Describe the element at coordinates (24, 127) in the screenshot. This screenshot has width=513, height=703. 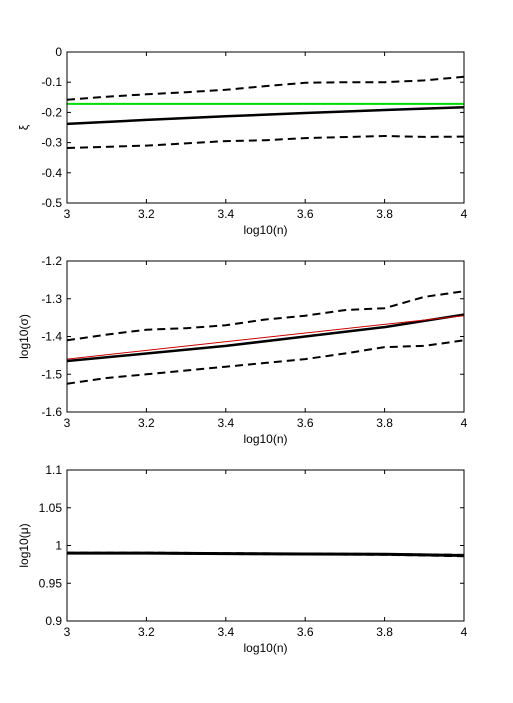
I see `y-axis-label: ξ` at that location.